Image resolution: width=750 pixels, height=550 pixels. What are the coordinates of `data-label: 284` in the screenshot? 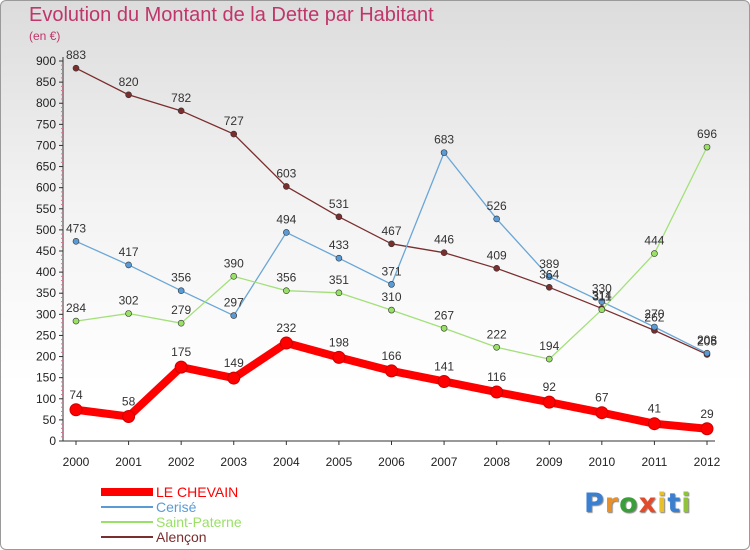 It's located at (76, 308).